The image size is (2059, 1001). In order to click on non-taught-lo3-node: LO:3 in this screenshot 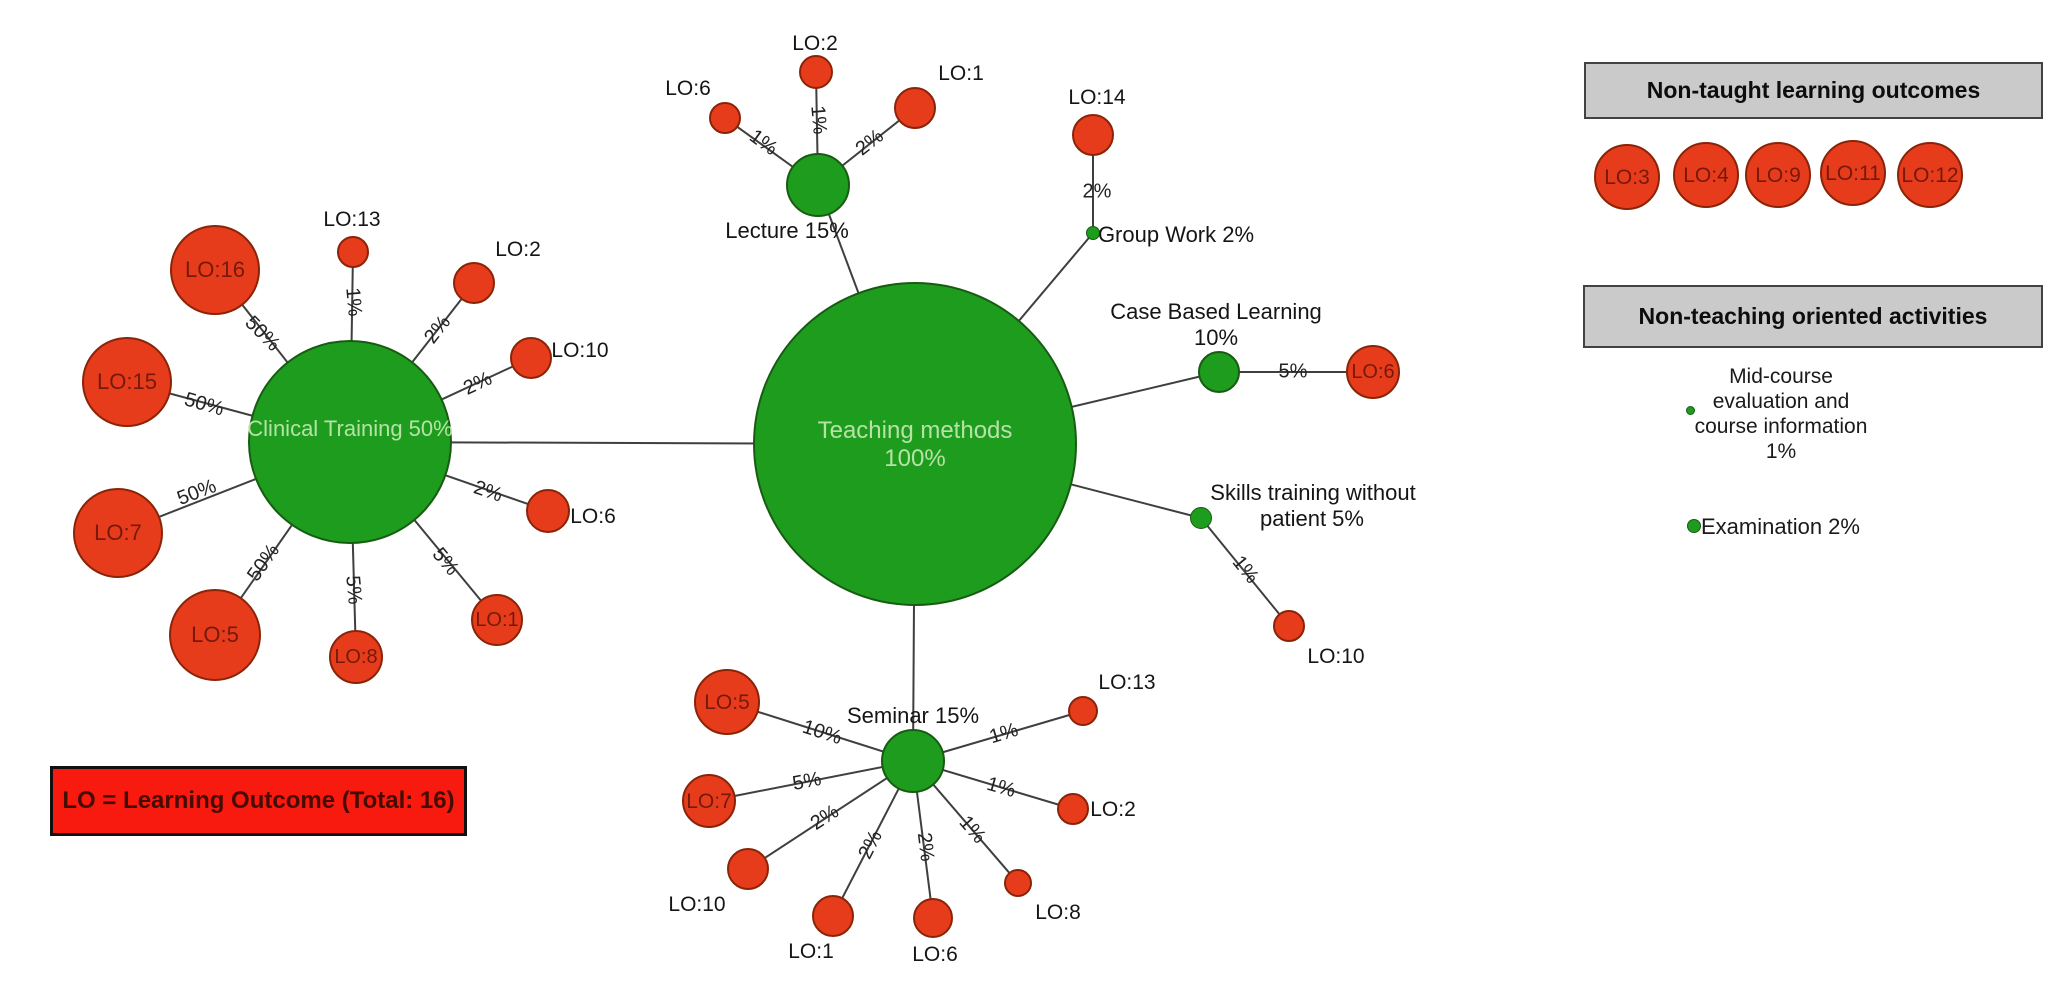, I will do `click(1627, 177)`.